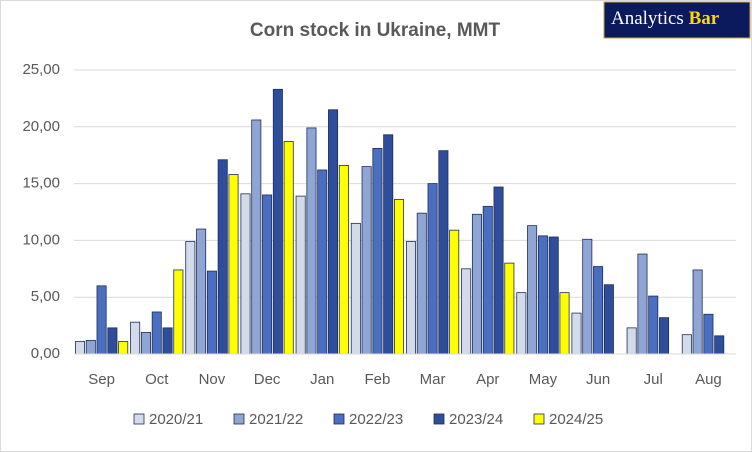 The height and width of the screenshot is (452, 752). What do you see at coordinates (433, 379) in the screenshot?
I see `x-tick-label: Mar` at bounding box center [433, 379].